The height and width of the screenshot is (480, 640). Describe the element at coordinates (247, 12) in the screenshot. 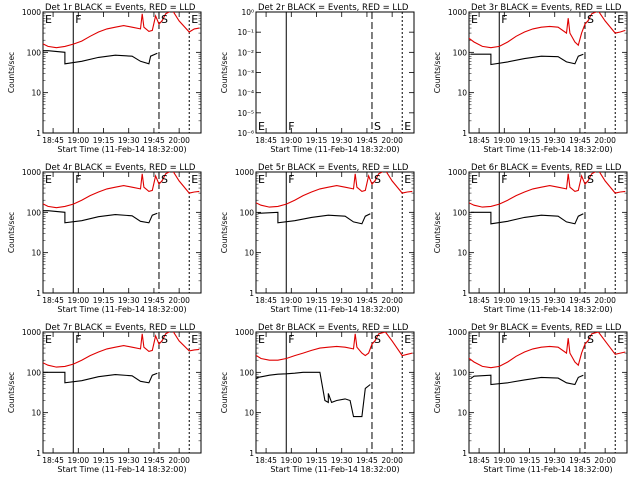

I see `y-tick-label: 10⁰` at that location.